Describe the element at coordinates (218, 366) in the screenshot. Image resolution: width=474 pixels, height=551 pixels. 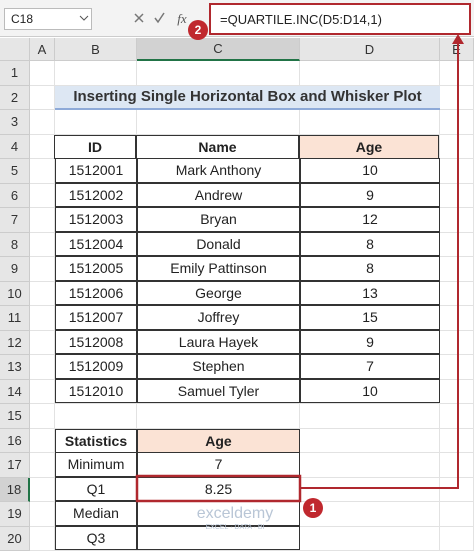
I see `table-cell: Stephen` at that location.